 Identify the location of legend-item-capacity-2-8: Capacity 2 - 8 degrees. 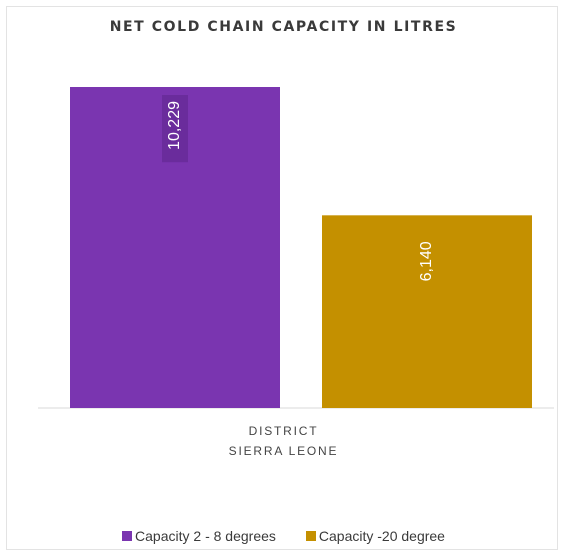
(199, 536).